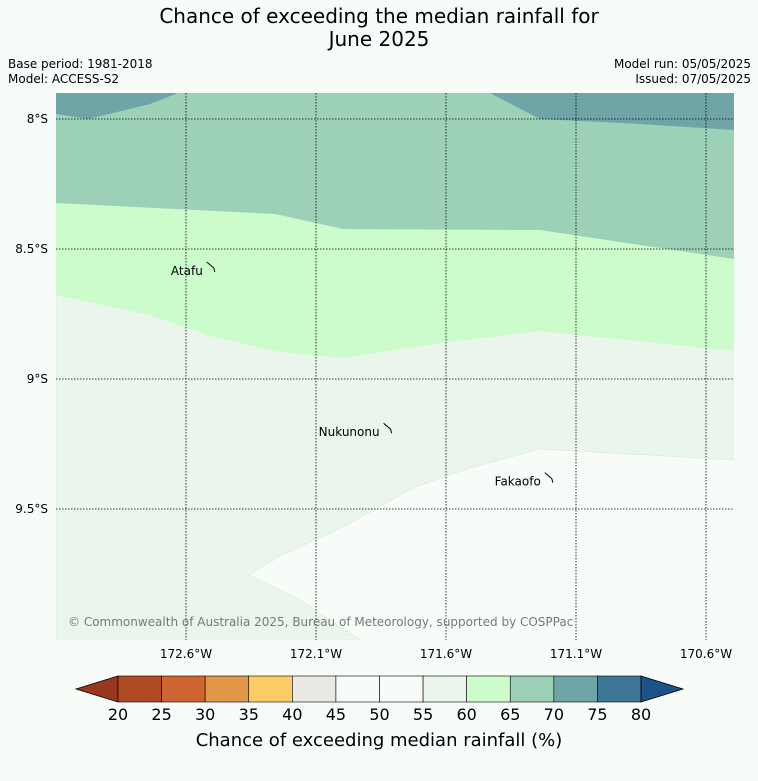  Describe the element at coordinates (554, 714) in the screenshot. I see `colorbar-tick-label: 70` at that location.